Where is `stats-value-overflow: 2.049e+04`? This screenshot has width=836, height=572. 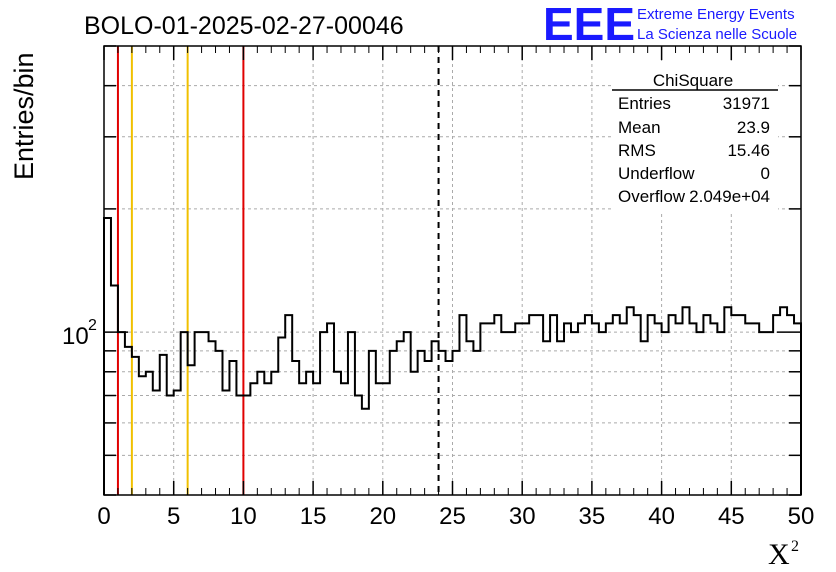 stats-value-overflow: 2.049e+04 is located at coordinates (729, 196).